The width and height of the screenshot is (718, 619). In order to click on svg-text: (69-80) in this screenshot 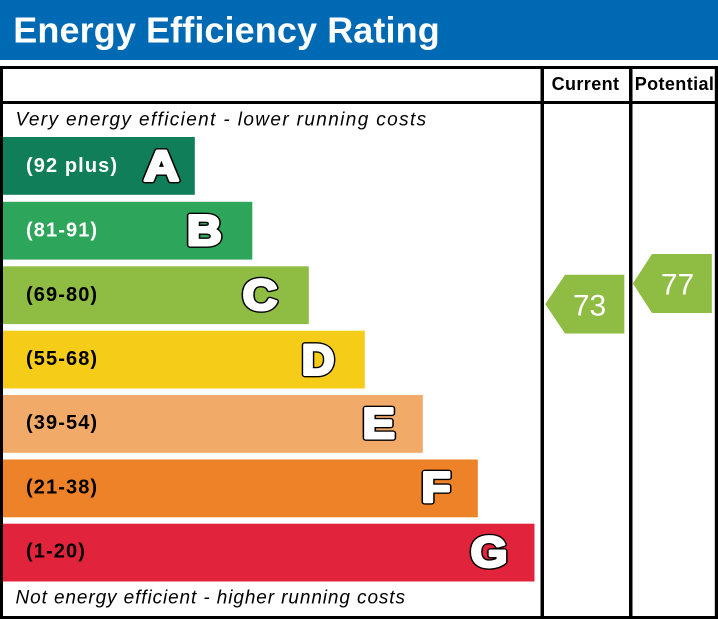, I will do `click(62, 295)`.